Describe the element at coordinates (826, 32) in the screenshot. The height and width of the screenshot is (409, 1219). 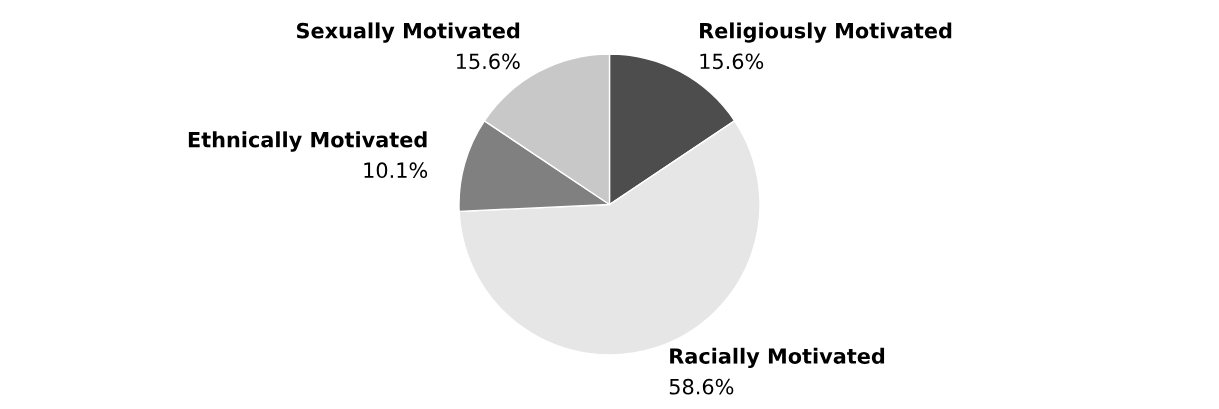
I see `slice-label: Religiously Motivated` at that location.